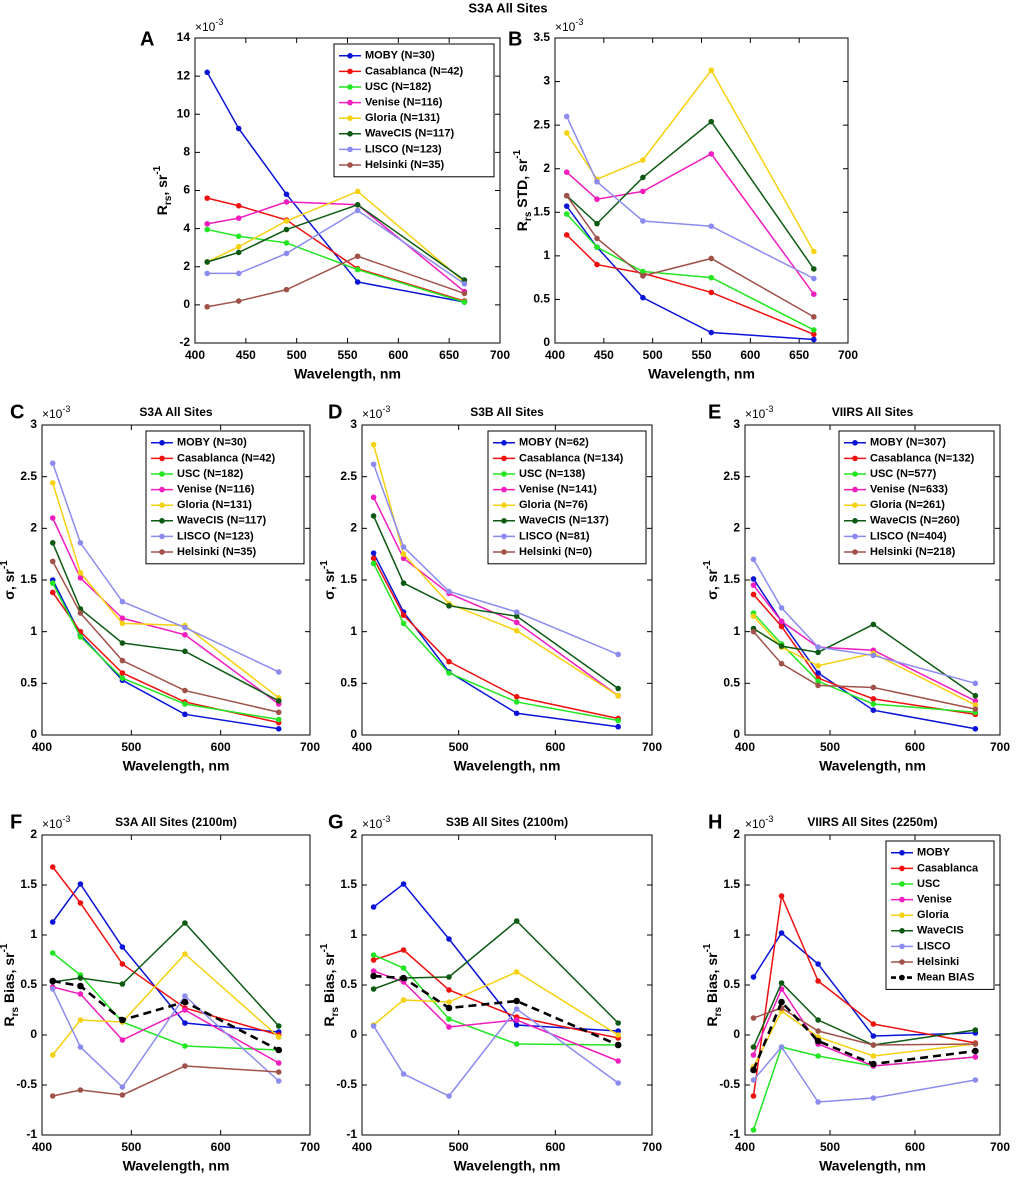 This screenshot has height=1181, width=1017. Describe the element at coordinates (184, 342) in the screenshot. I see `y-tick-label: -2` at that location.